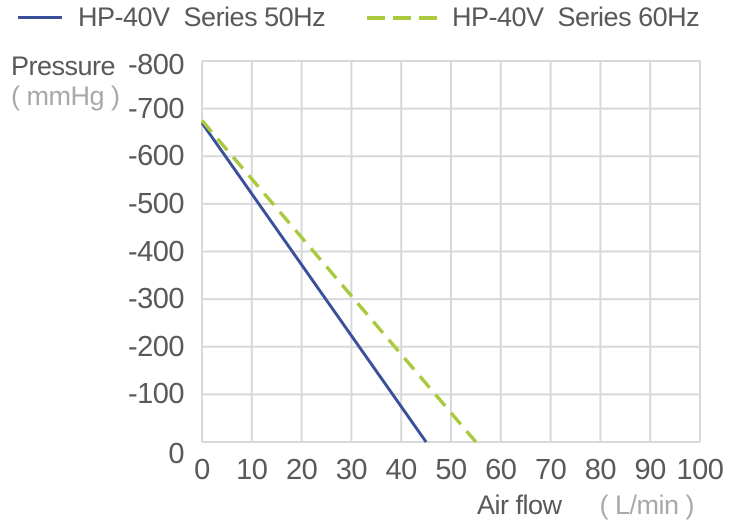 The height and width of the screenshot is (526, 735). Describe the element at coordinates (156, 394) in the screenshot. I see `y-tick-label: -100` at that location.